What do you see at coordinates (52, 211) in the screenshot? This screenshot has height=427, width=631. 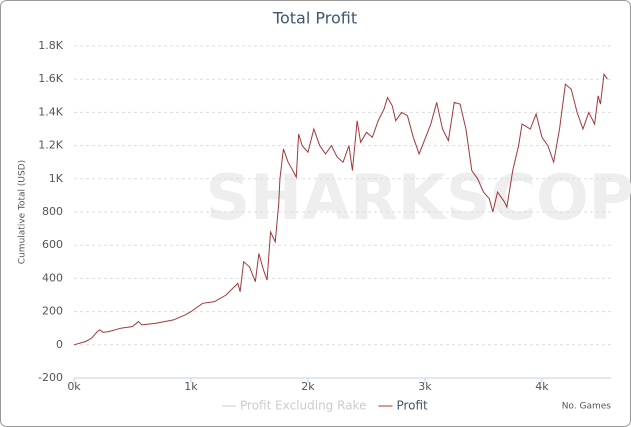 I see `y-tick-label: 800` at bounding box center [52, 211].